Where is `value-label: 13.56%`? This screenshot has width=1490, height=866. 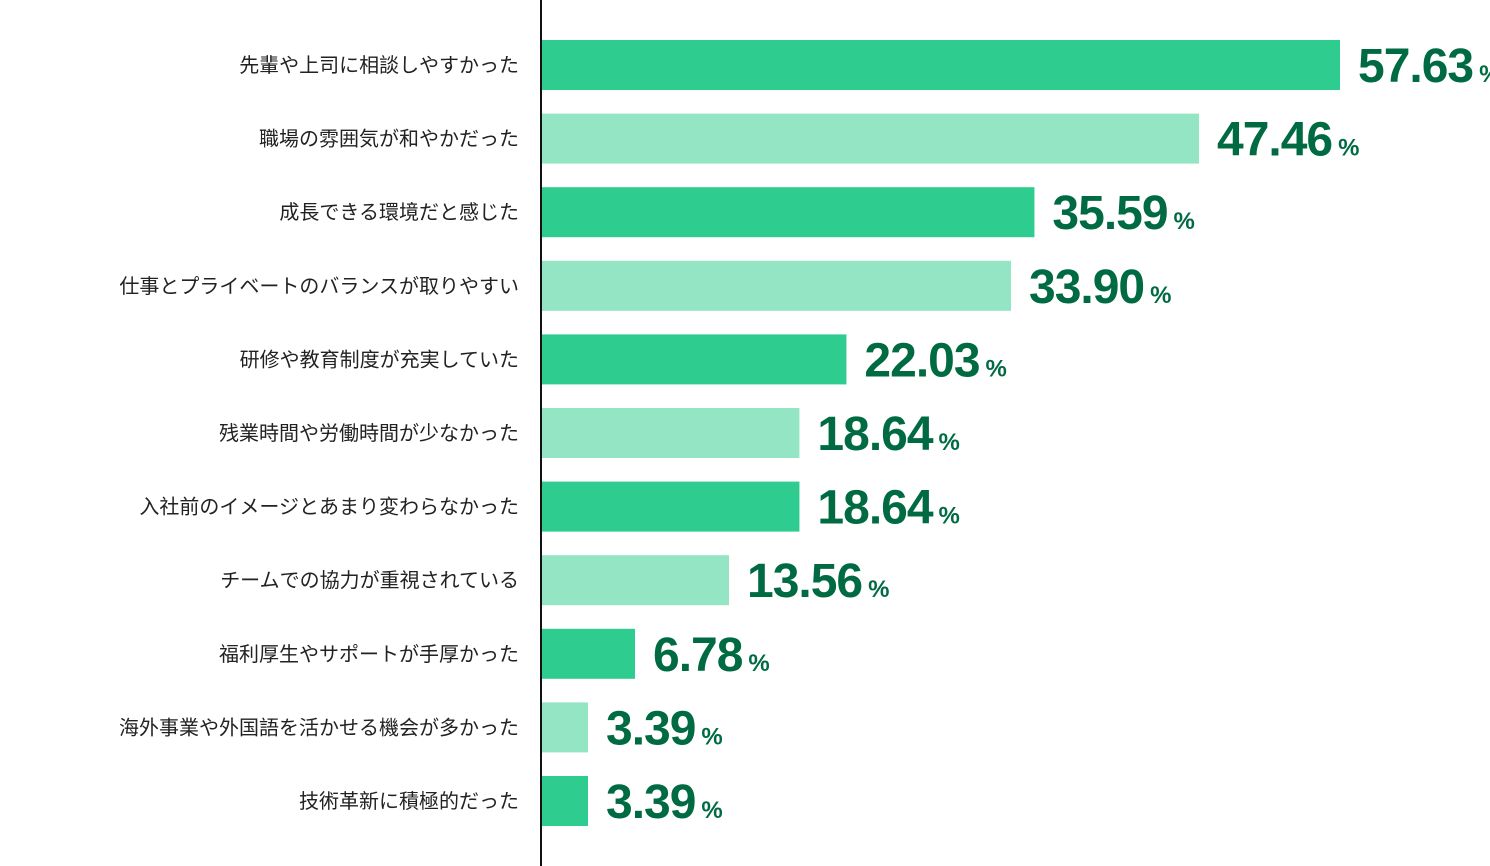 value-label: 13.56% is located at coordinates (818, 581).